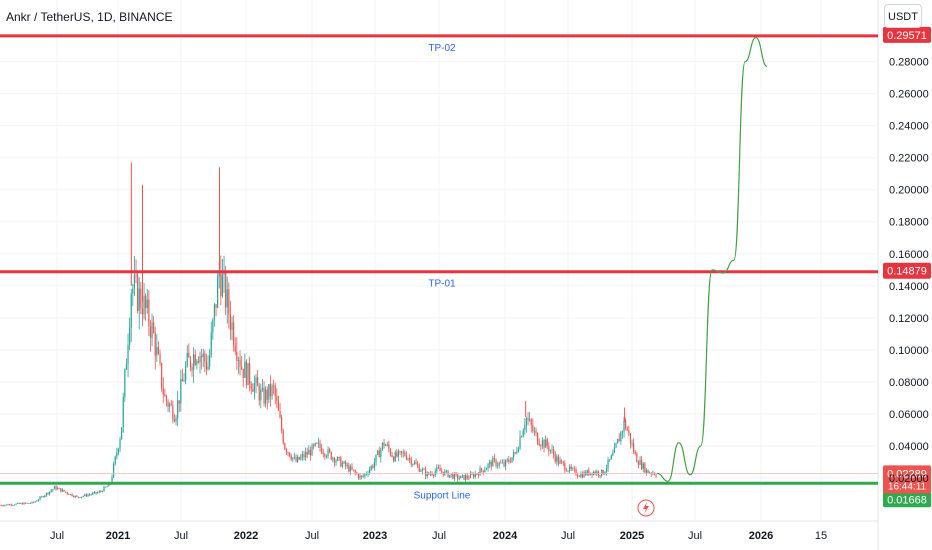  Describe the element at coordinates (761, 536) in the screenshot. I see `x-tick-label: 2026` at that location.